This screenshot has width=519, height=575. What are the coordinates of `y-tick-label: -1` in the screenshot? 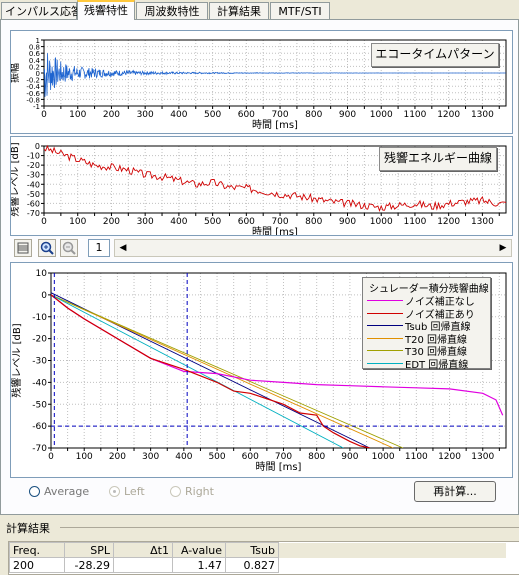 It's located at (36, 107).